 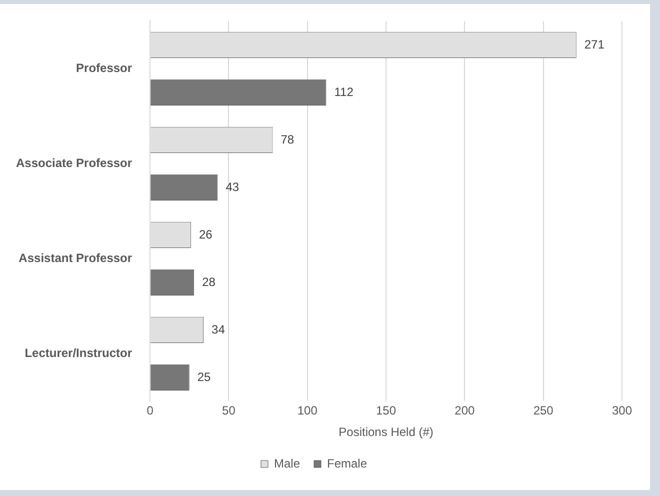 What do you see at coordinates (347, 463) in the screenshot?
I see `legend-label: Female` at bounding box center [347, 463].